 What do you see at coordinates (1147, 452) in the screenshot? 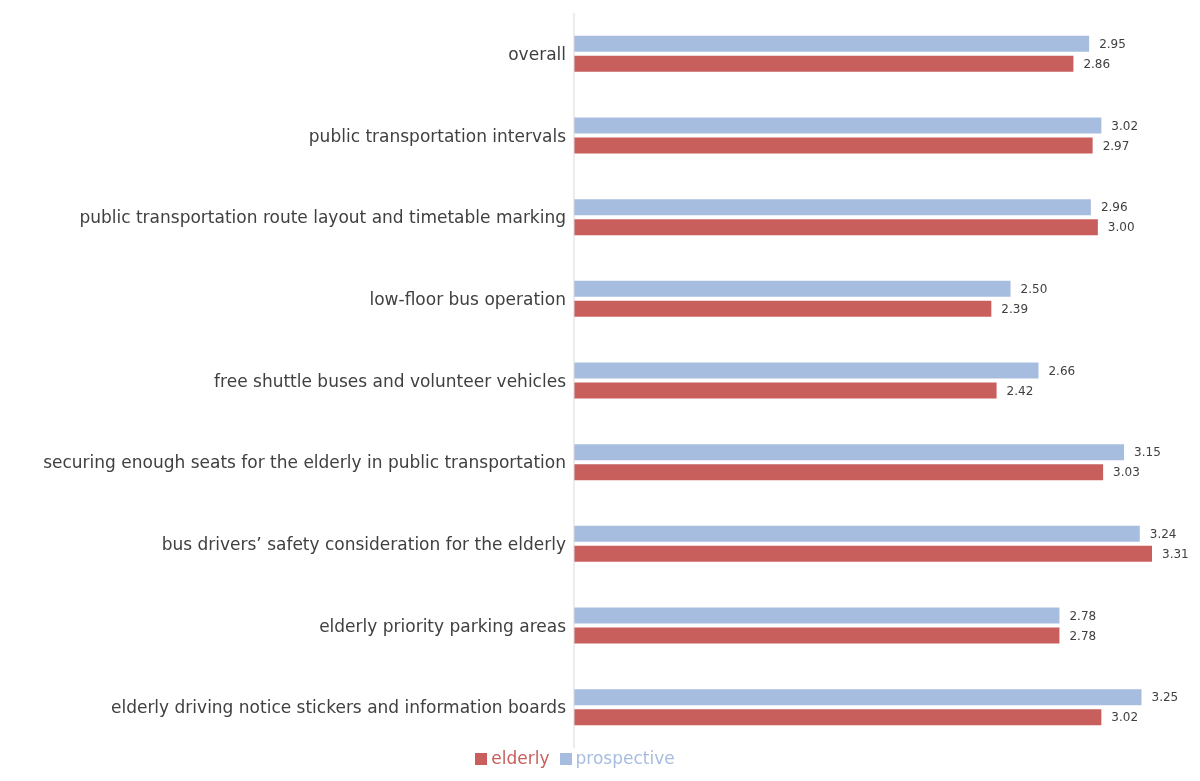
I see `data-label: 3.15` at bounding box center [1147, 452].